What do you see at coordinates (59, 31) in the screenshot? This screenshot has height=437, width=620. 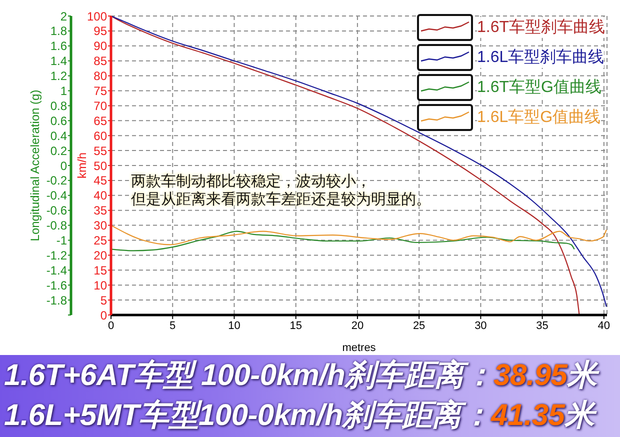 I see `y2-tick-label: 1.8` at bounding box center [59, 31].